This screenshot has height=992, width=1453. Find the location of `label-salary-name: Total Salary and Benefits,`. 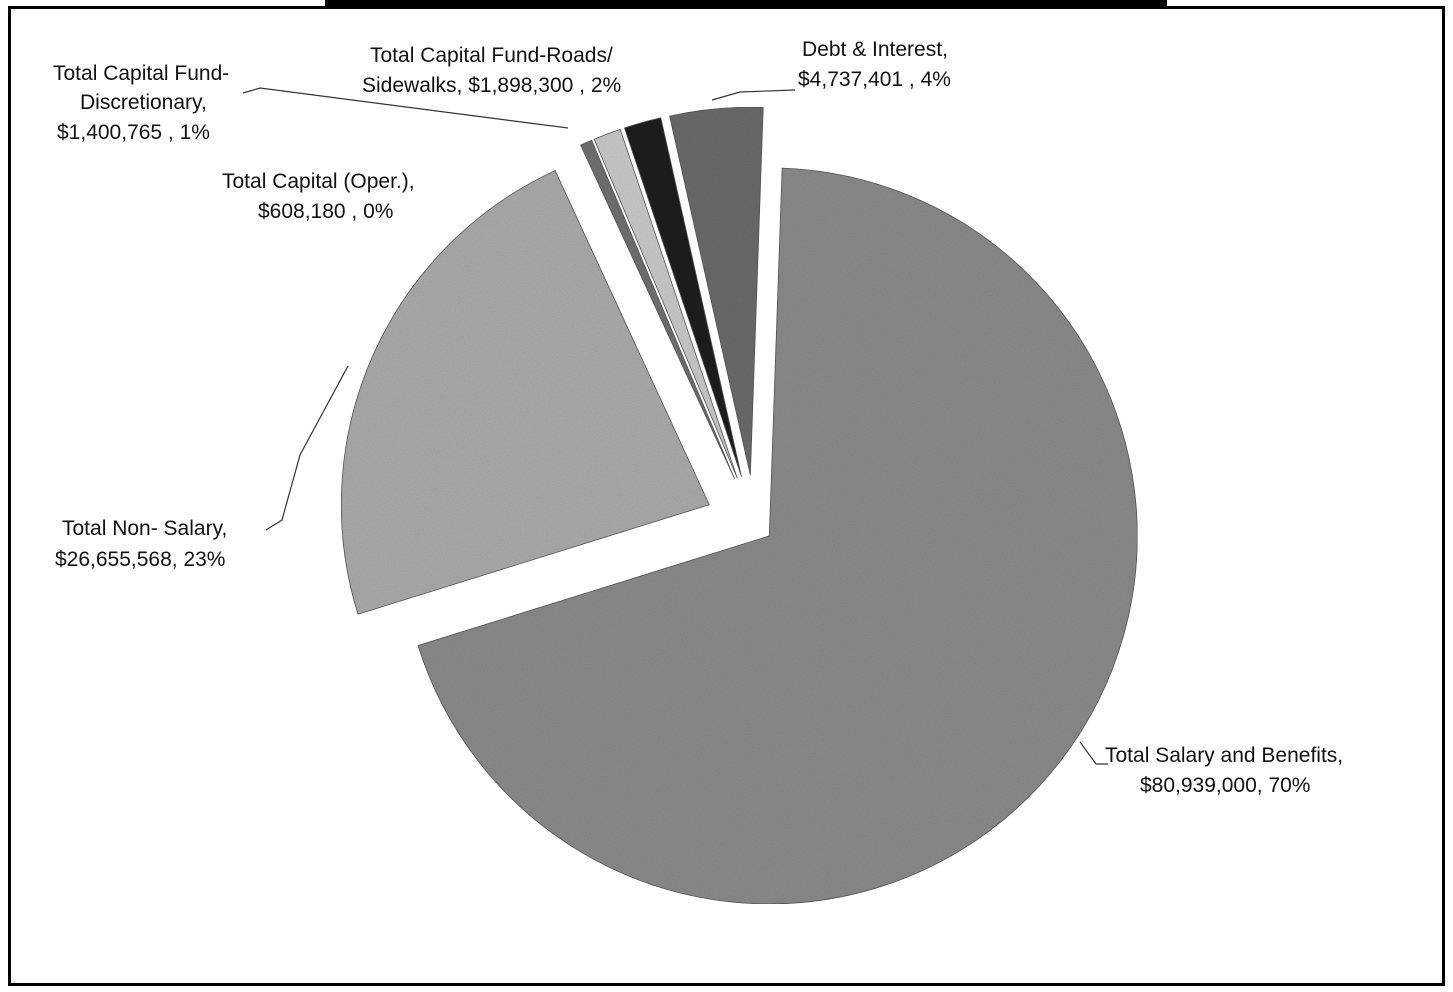

label-salary-name: Total Salary and Benefits, is located at coordinates (1224, 755).